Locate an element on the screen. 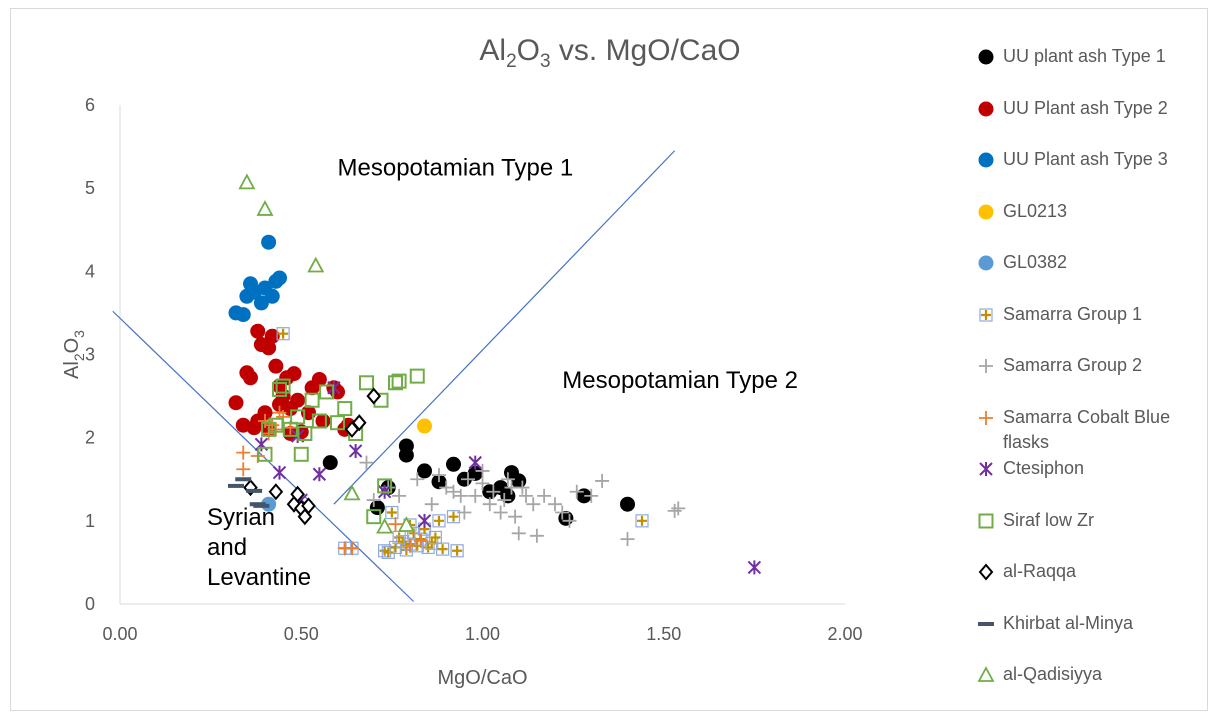 The image size is (1217, 719). legend-item: UU plant ash Type 1 is located at coordinates (1089, 56).